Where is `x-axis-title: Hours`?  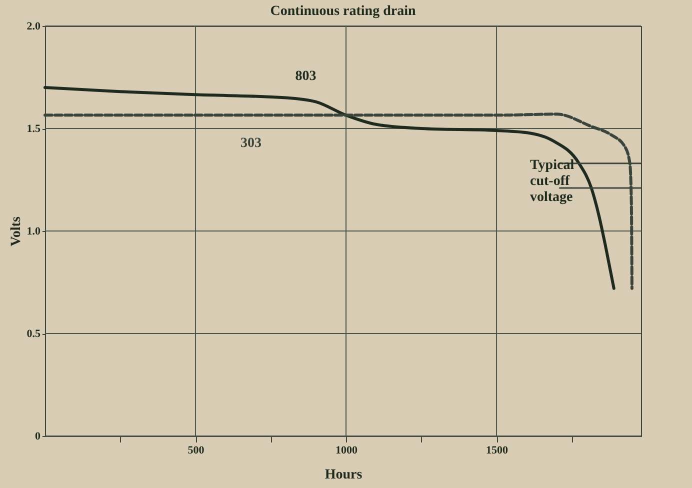
x-axis-title: Hours is located at coordinates (343, 475).